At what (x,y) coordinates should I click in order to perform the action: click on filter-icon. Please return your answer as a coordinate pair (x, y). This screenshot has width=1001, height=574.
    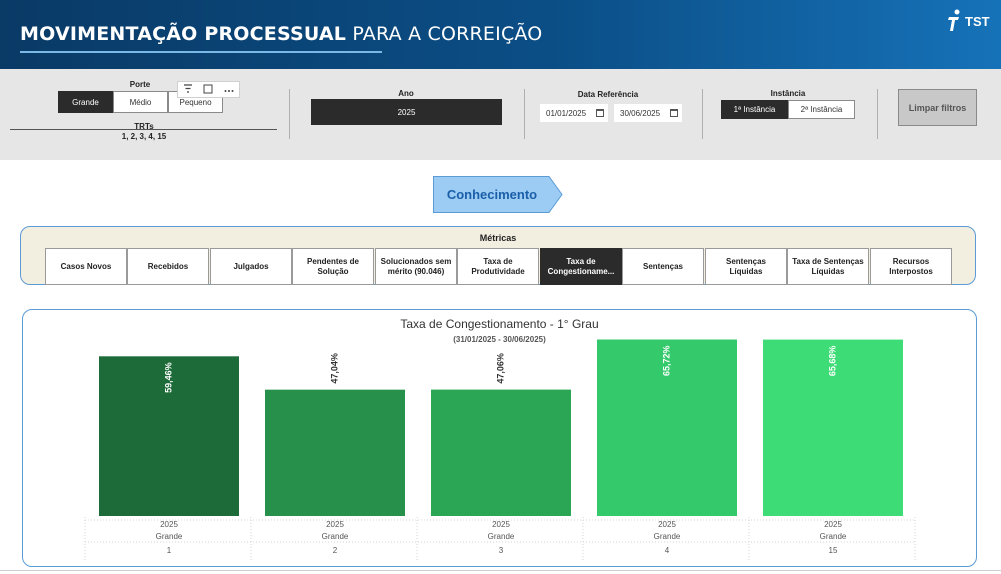
    Looking at the image, I should click on (188, 89).